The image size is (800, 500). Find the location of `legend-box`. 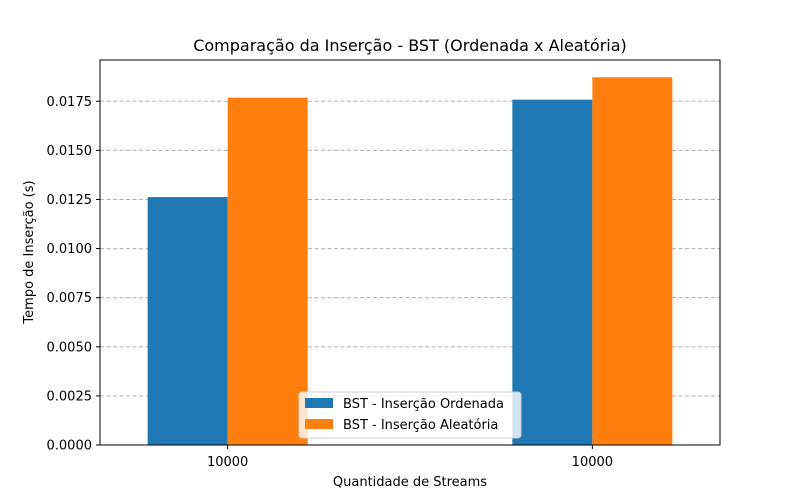

legend-box is located at coordinates (410, 415).